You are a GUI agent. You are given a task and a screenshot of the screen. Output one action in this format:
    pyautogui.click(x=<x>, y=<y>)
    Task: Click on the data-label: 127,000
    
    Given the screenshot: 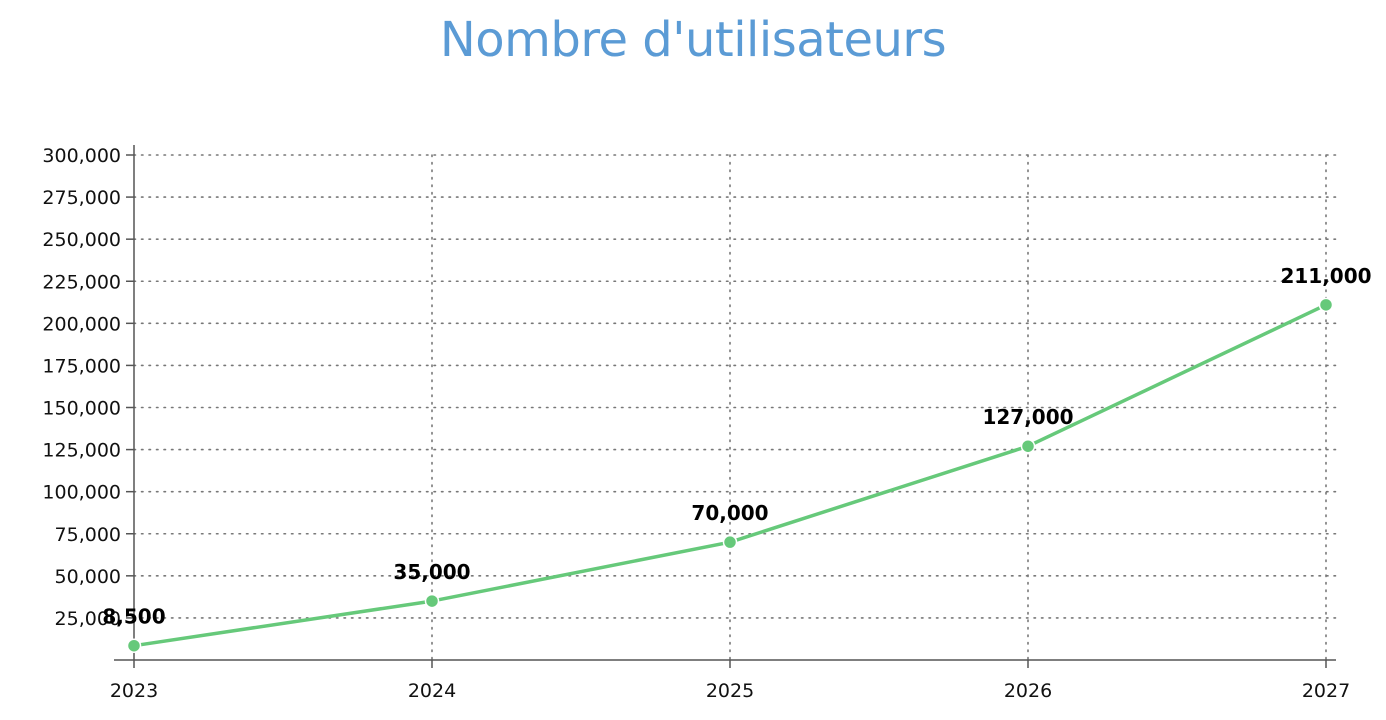 What is the action you would take?
    pyautogui.click(x=1027, y=417)
    